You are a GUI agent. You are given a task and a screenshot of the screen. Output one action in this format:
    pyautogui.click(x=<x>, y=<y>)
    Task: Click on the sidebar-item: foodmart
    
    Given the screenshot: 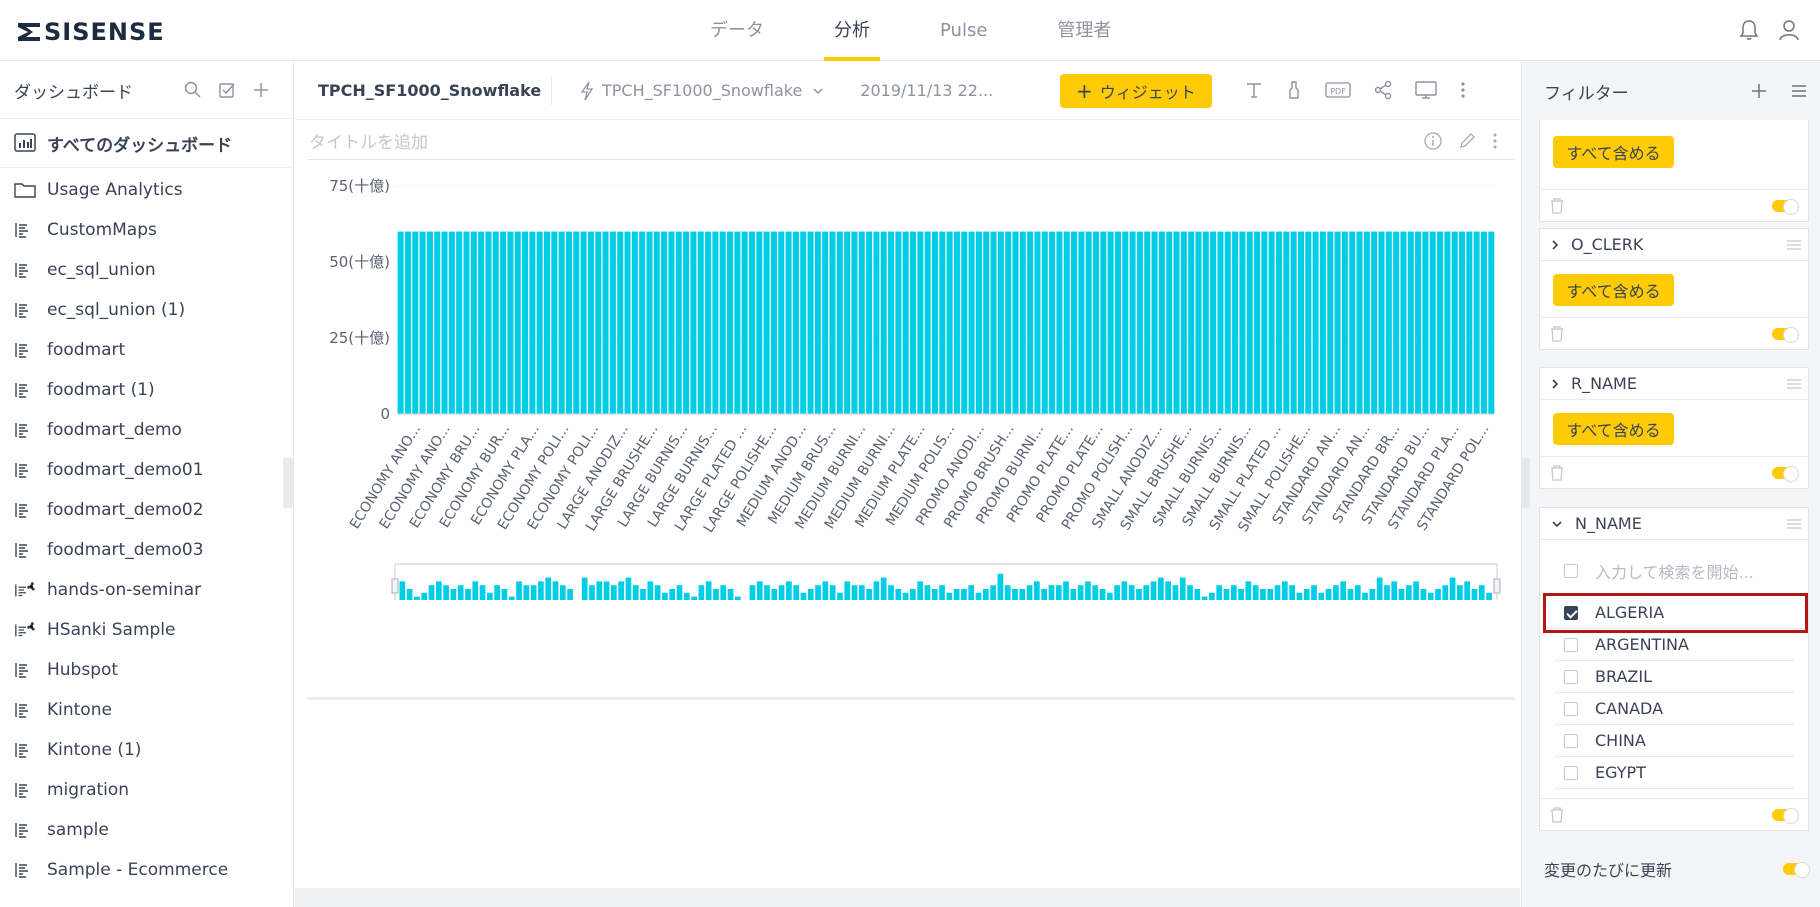 What is the action you would take?
    pyautogui.click(x=146, y=350)
    